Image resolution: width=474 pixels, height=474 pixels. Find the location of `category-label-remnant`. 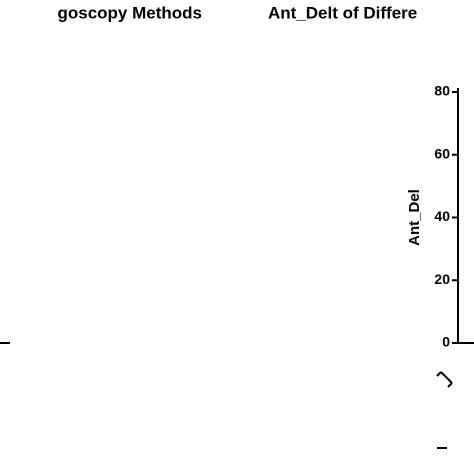

category-label-remnant is located at coordinates (444, 379).